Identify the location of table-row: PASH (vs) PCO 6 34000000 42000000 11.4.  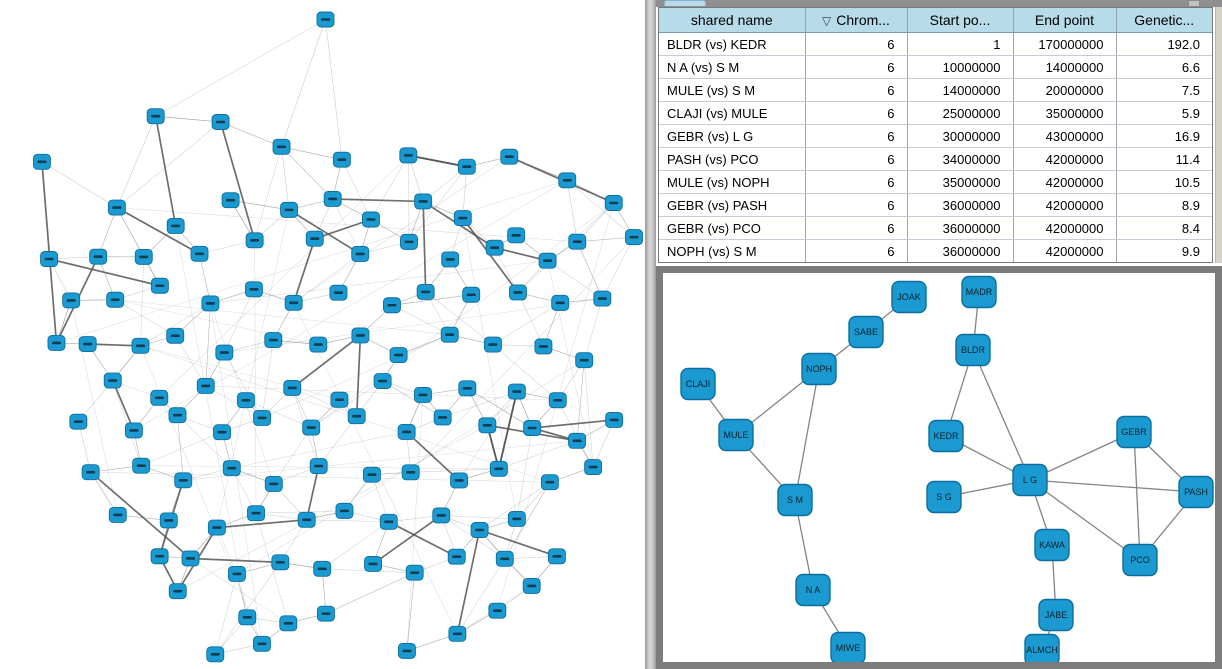
(935, 159).